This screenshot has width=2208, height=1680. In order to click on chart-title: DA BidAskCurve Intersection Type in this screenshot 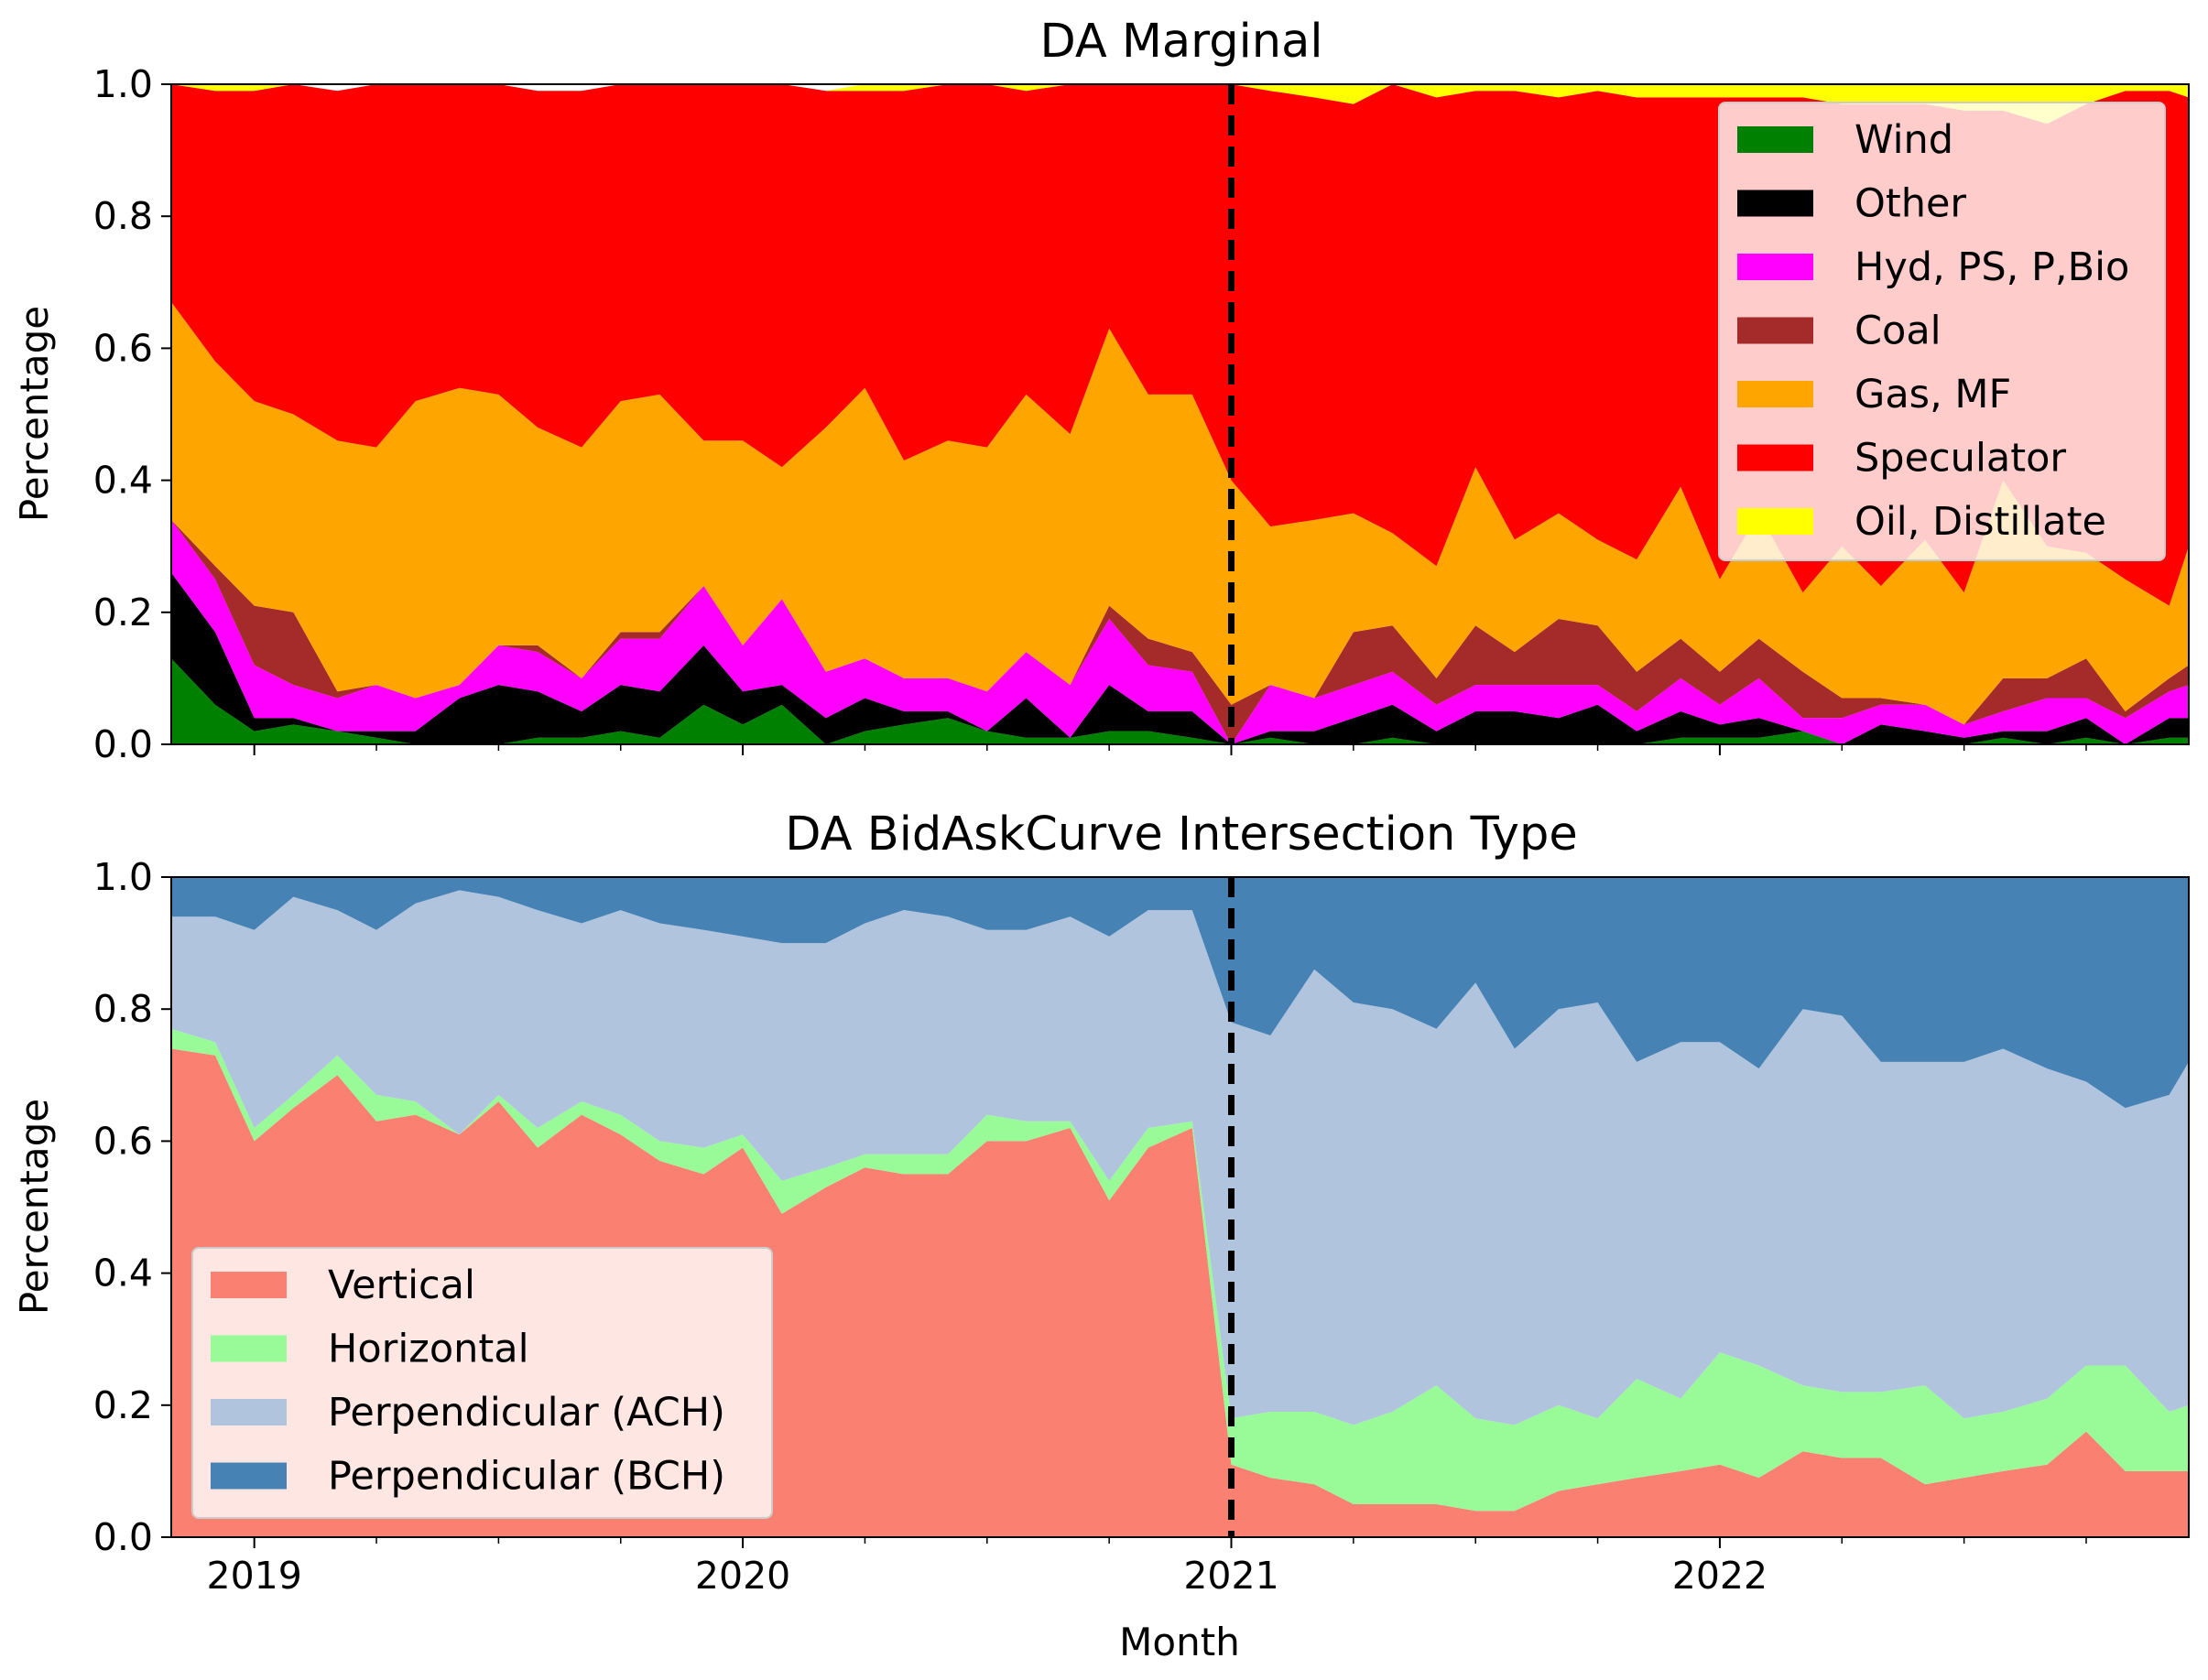, I will do `click(1181, 834)`.